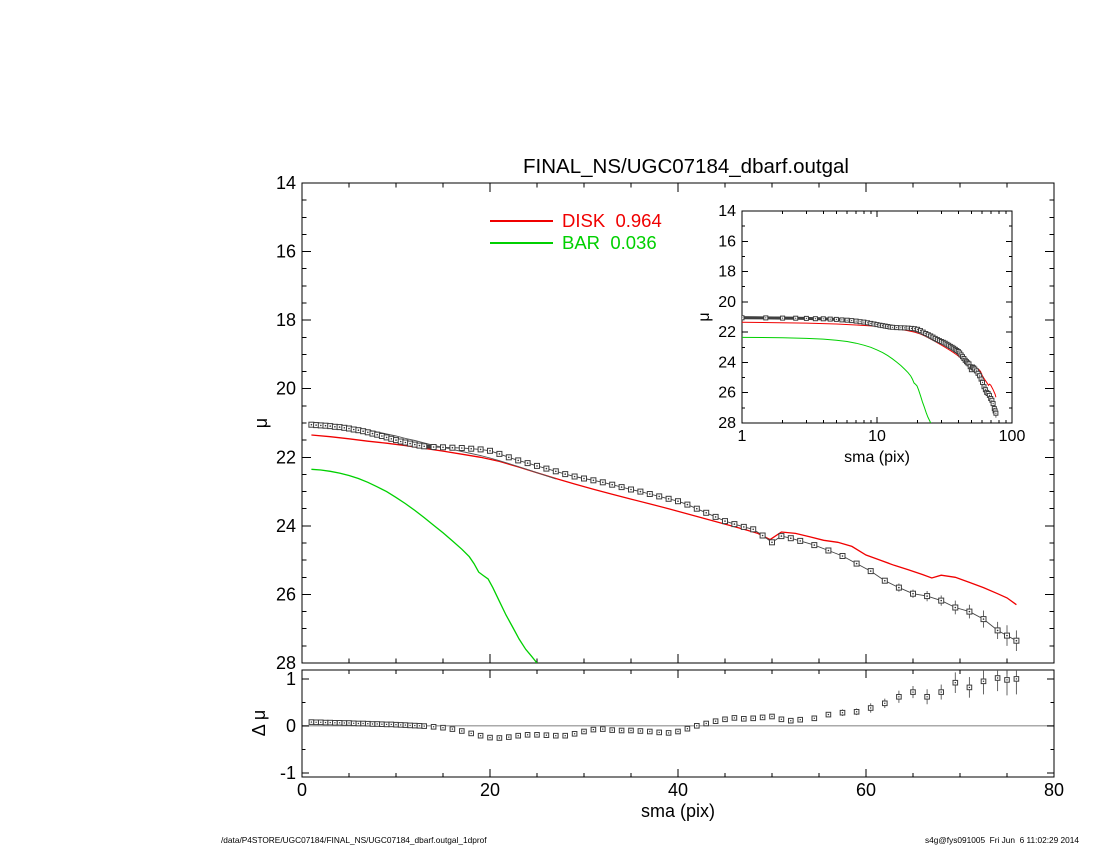 The width and height of the screenshot is (1100, 850). What do you see at coordinates (727, 211) in the screenshot?
I see `inset-ytick-label: 14` at bounding box center [727, 211].